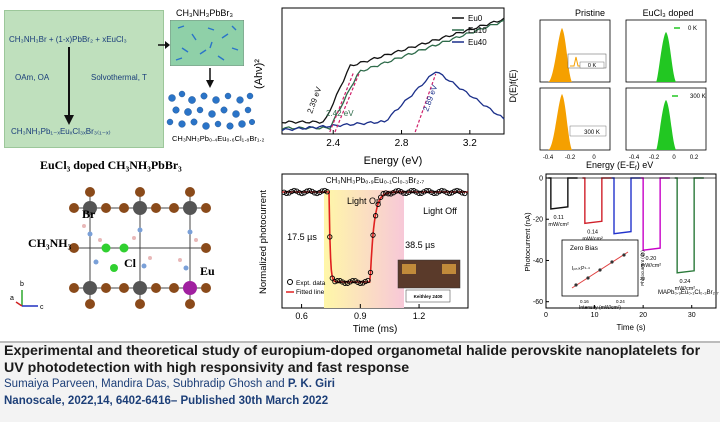 This screenshot has height=422, width=720. I want to click on response-ylabel: Normalized photocurrent, so click(263, 242).